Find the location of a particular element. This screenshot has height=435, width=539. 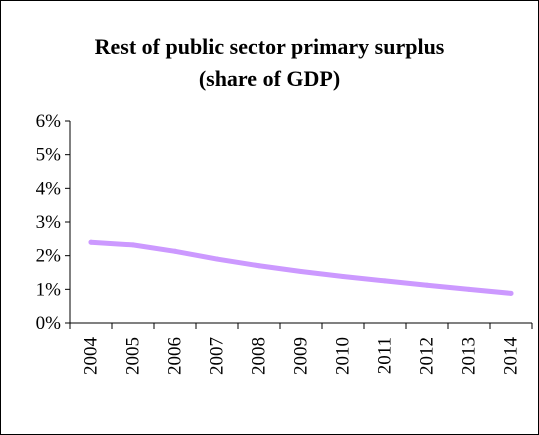

y-tick-label: 0% is located at coordinates (49, 323).